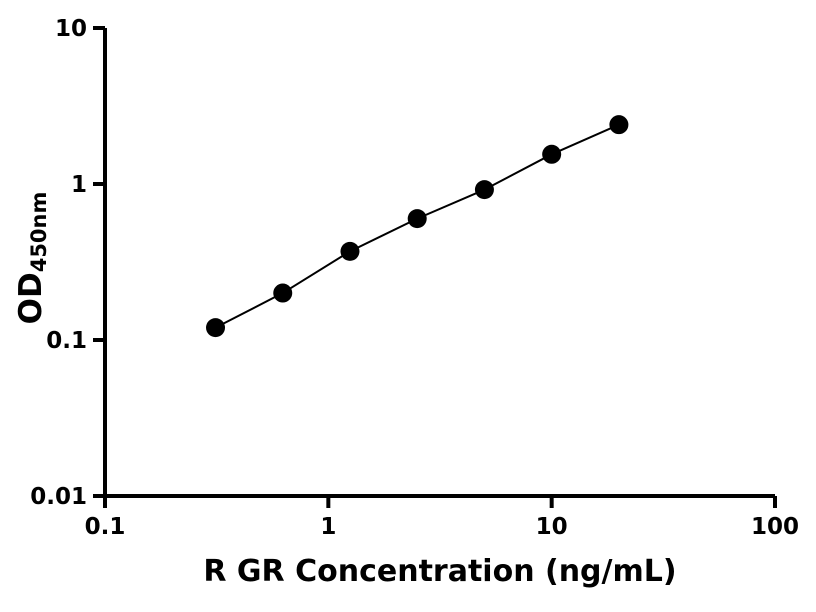 This screenshot has width=816, height=612. What do you see at coordinates (105, 527) in the screenshot?
I see `x-tick-label: 0.1` at bounding box center [105, 527].